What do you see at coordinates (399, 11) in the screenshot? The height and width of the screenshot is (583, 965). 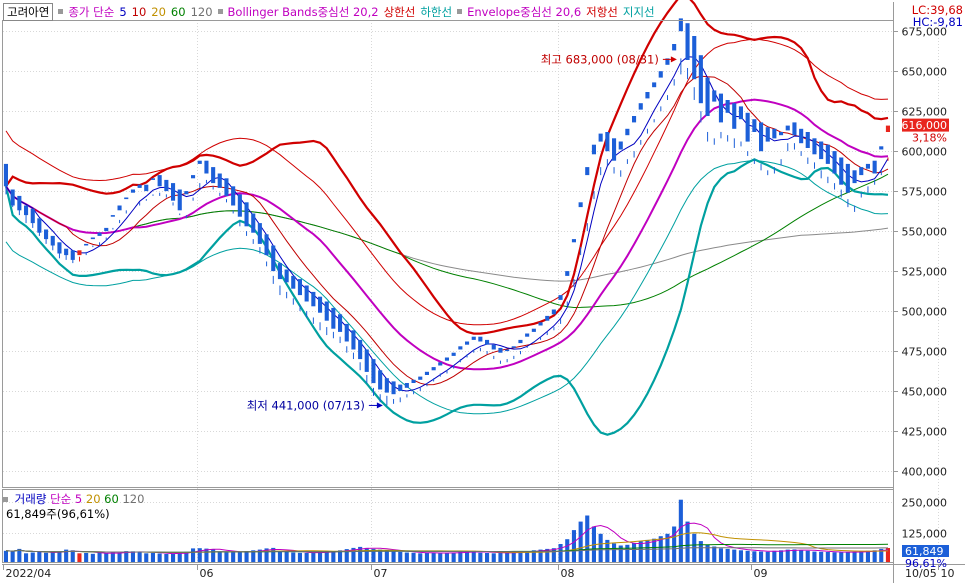 I see `legend-bb-upper: 상한선` at bounding box center [399, 11].